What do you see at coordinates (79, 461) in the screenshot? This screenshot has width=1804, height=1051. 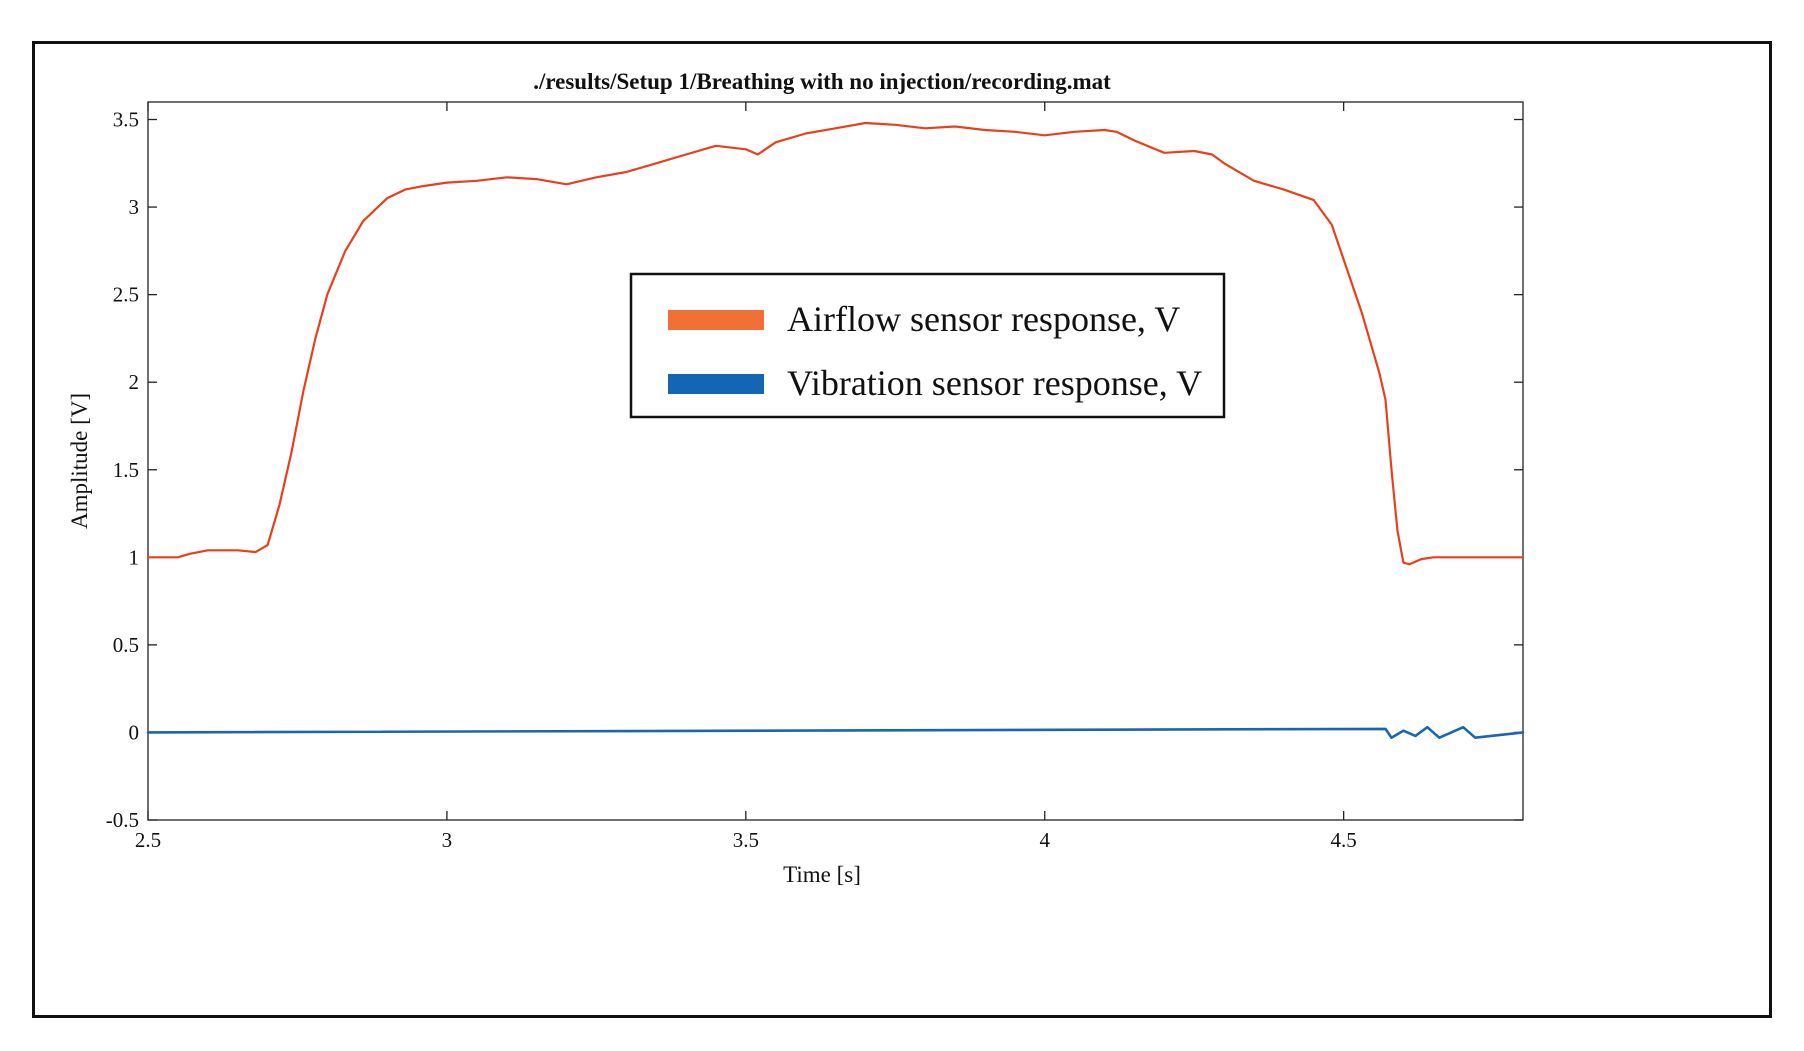 I see `y-axis-title: Amplitude [V]` at bounding box center [79, 461].